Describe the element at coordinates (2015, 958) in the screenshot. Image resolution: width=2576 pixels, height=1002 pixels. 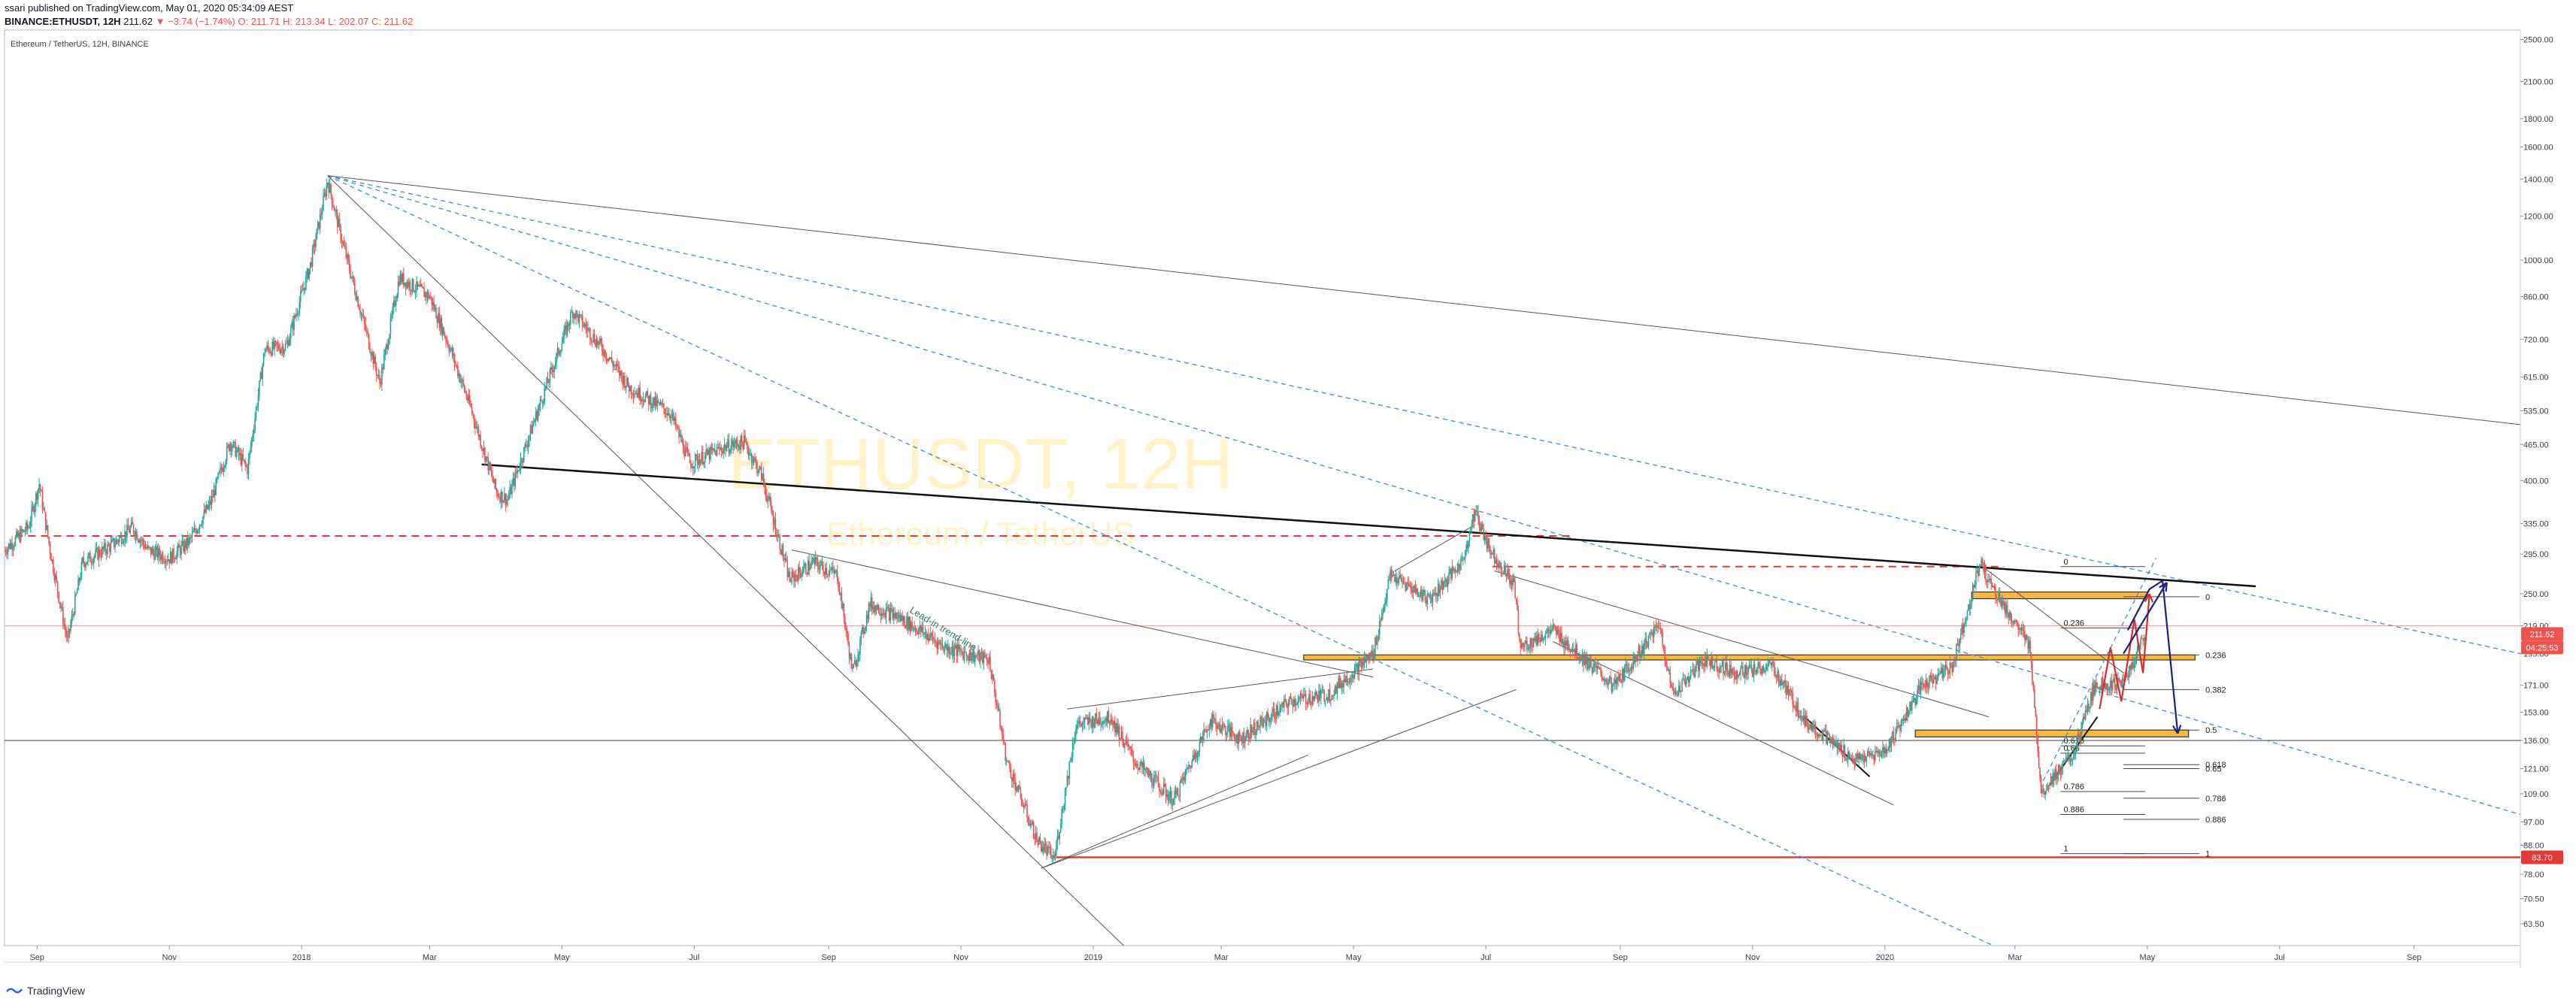
I see `x-tick-label: Mar` at that location.